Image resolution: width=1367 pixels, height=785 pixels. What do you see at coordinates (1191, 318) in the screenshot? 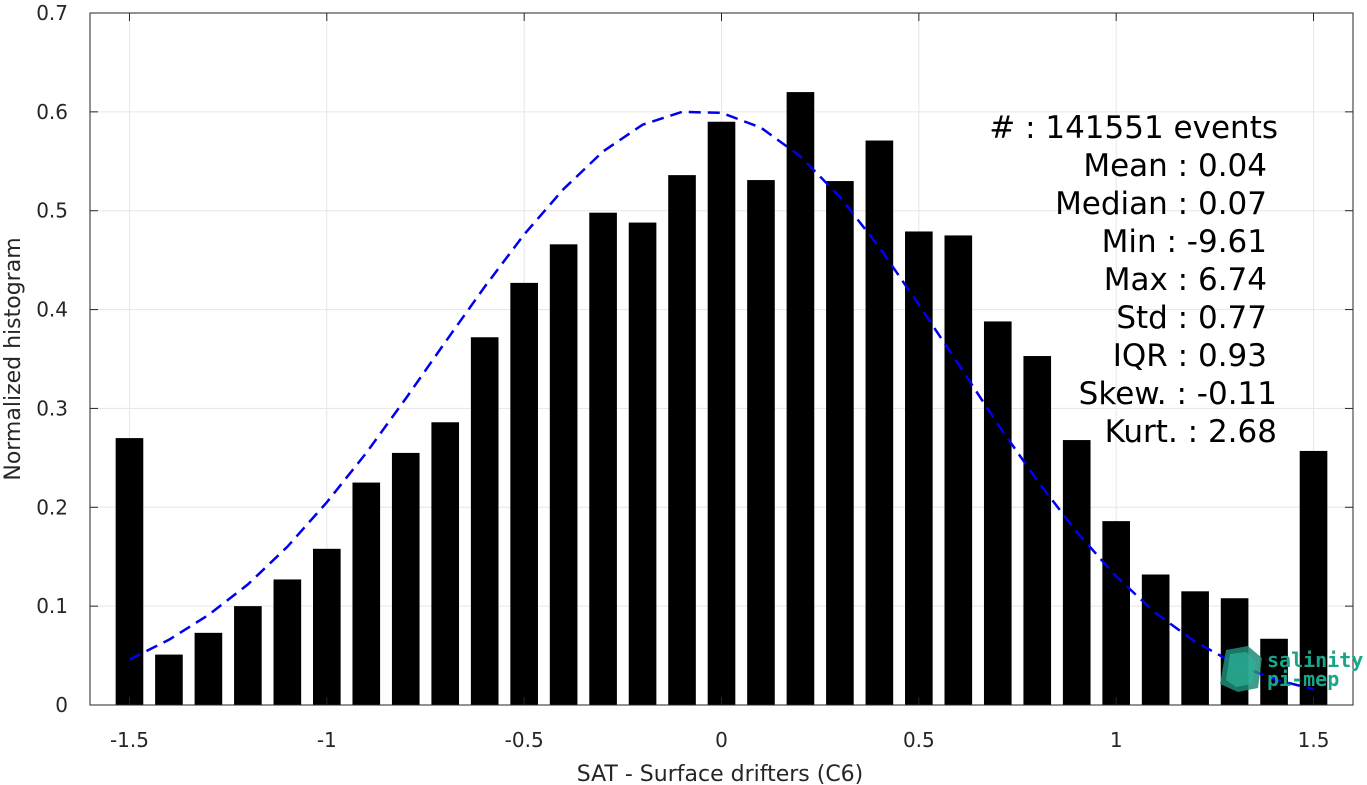
I see `stat-std: Std : 0.77` at bounding box center [1191, 318].